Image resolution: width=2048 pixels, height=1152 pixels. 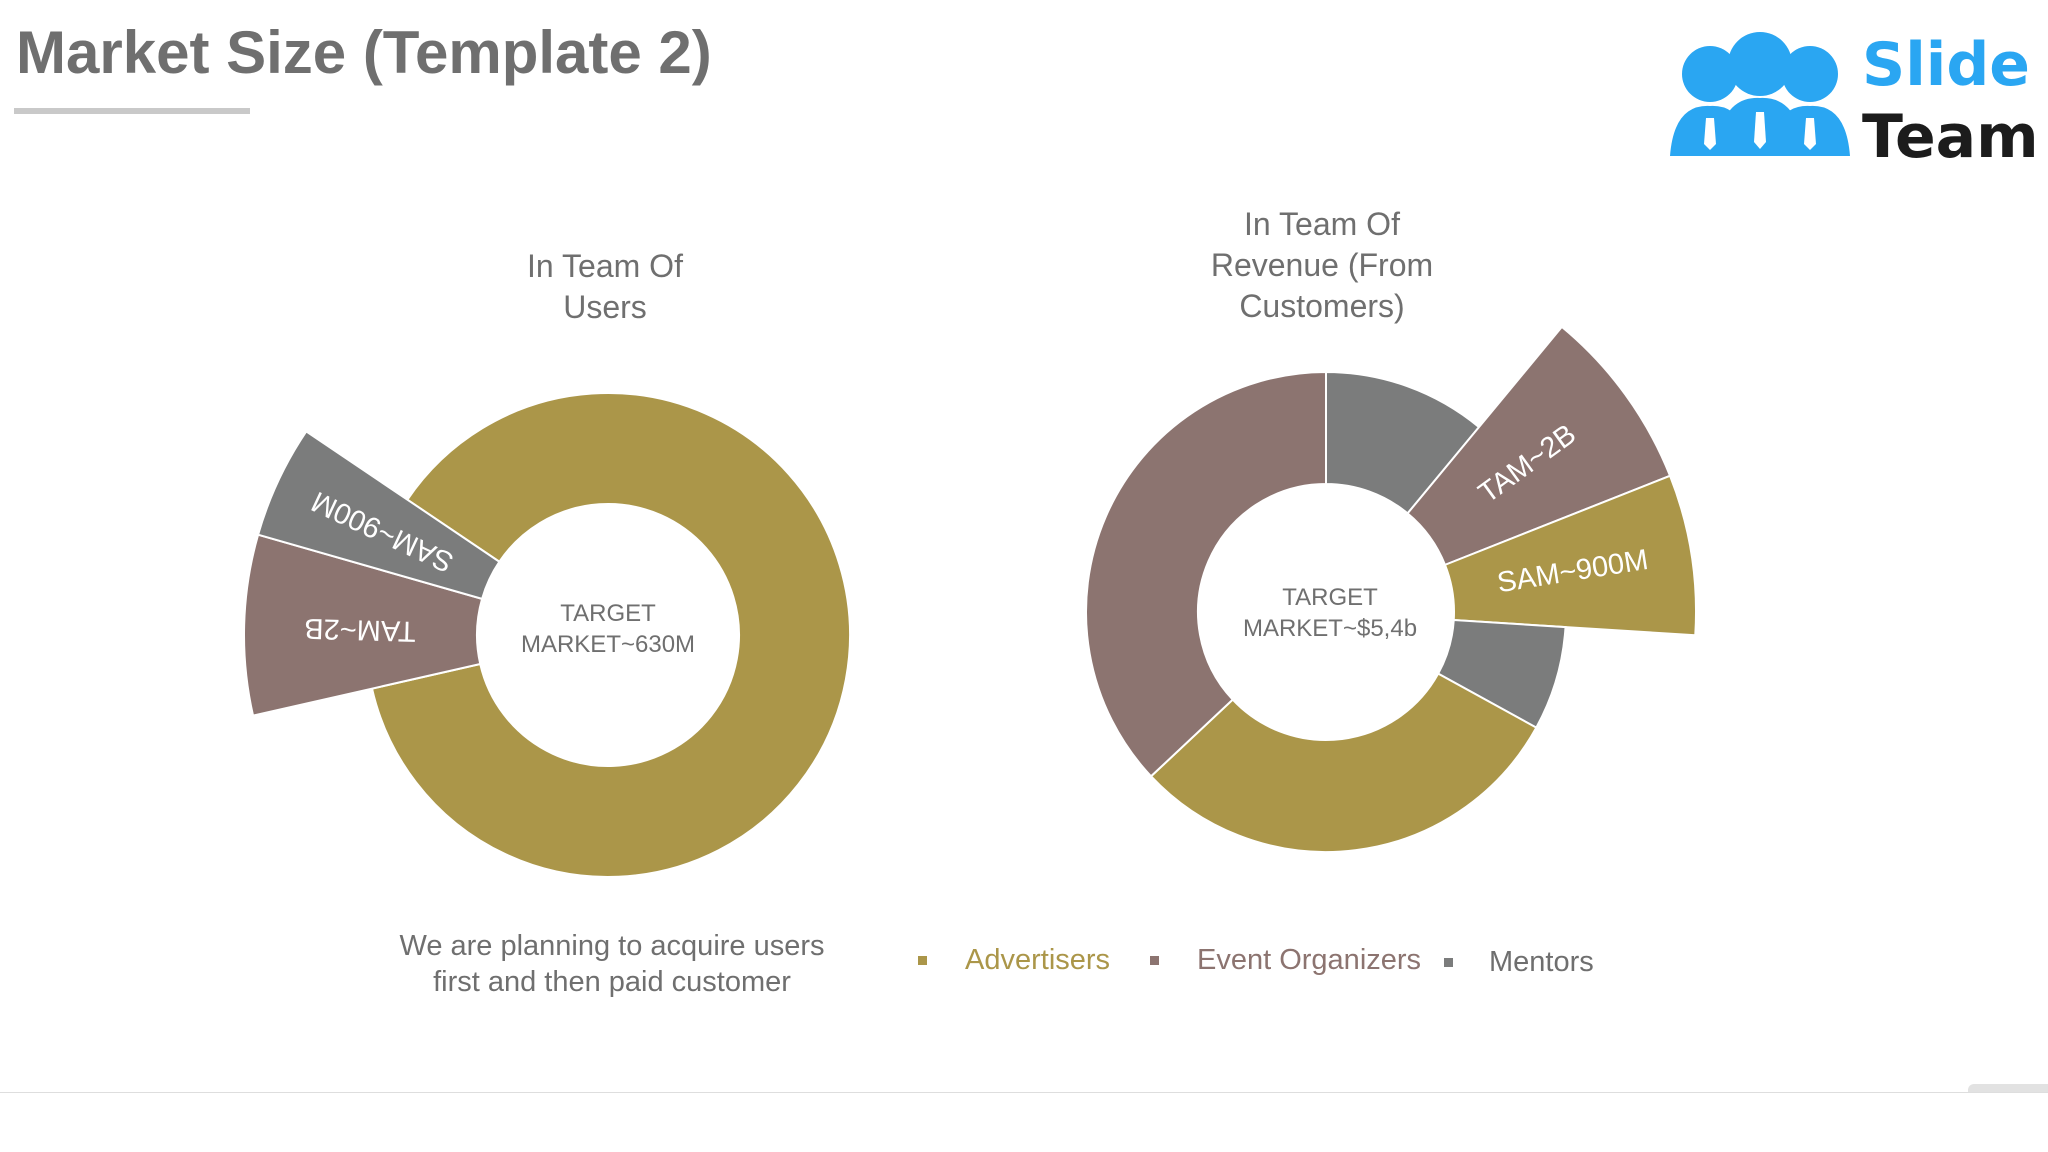 I want to click on bottom-divider, so click(x=1024, y=1092).